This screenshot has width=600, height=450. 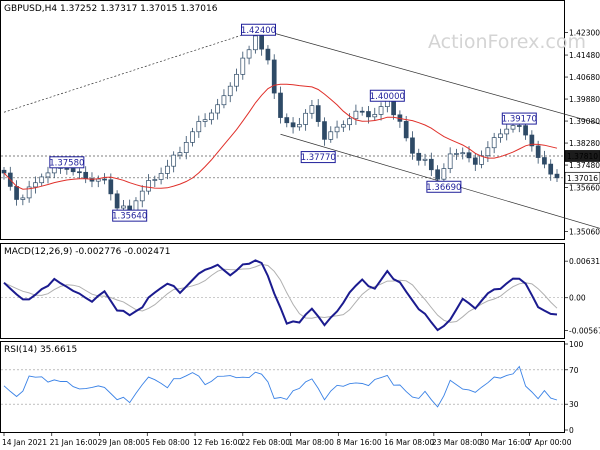 What do you see at coordinates (549, 442) in the screenshot?
I see `time-tick-label: 7 Apr 00:00` at bounding box center [549, 442].